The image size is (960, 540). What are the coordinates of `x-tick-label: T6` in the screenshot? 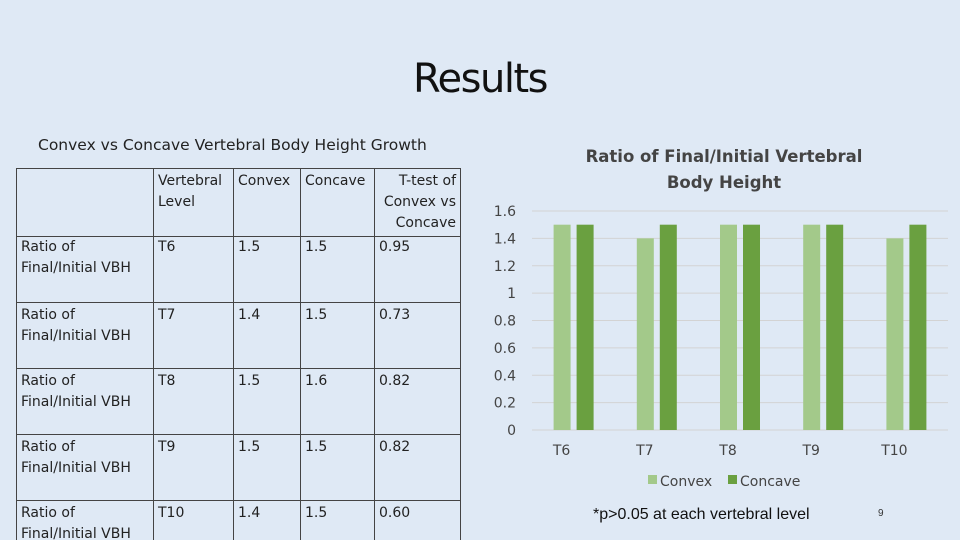 It's located at (561, 451).